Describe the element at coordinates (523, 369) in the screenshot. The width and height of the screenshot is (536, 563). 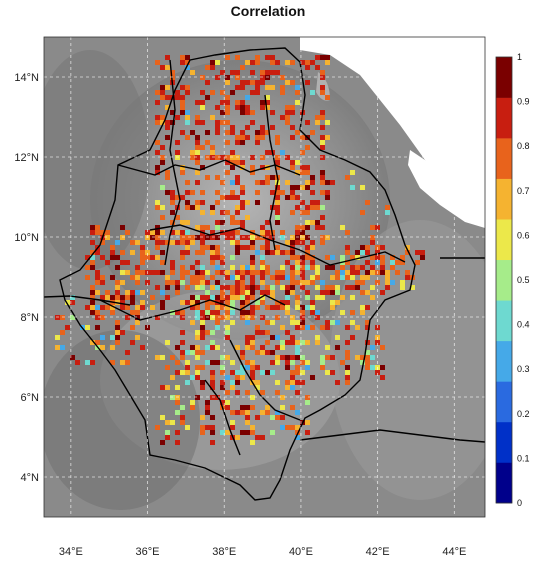
I see `colorbar-label: 0.3` at that location.